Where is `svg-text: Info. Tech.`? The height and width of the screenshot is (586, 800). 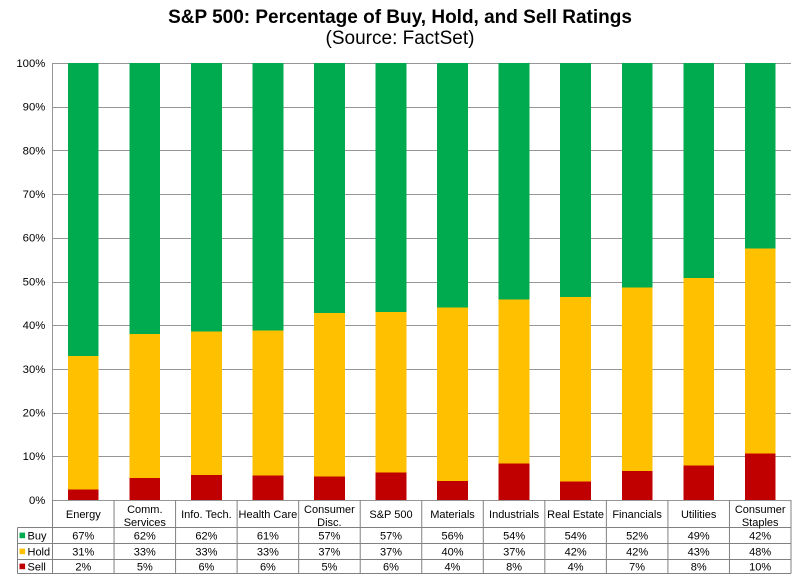
svg-text: Info. Tech. is located at coordinates (206, 515).